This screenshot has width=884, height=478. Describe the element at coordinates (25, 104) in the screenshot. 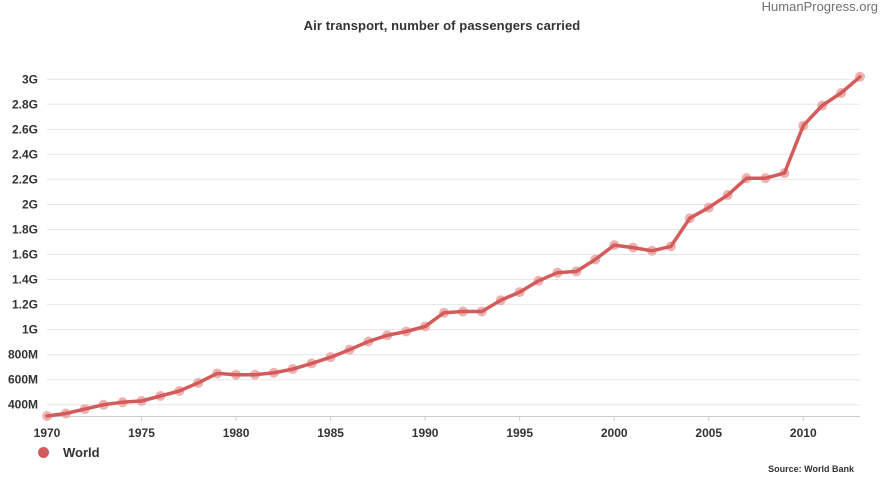

I see `y-tick-label: 2.8G` at that location.